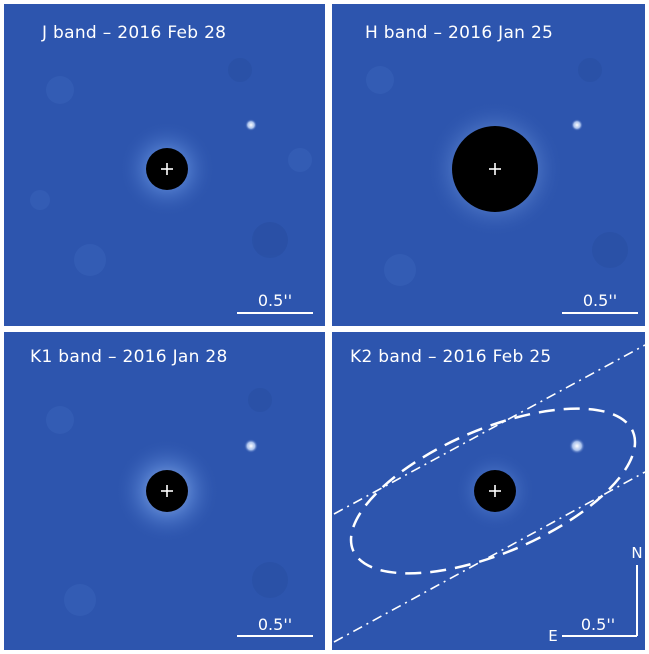 This screenshot has height=654, width=649. Describe the element at coordinates (275, 300) in the screenshot. I see `panel-j-scale-label: 0.5''` at that location.